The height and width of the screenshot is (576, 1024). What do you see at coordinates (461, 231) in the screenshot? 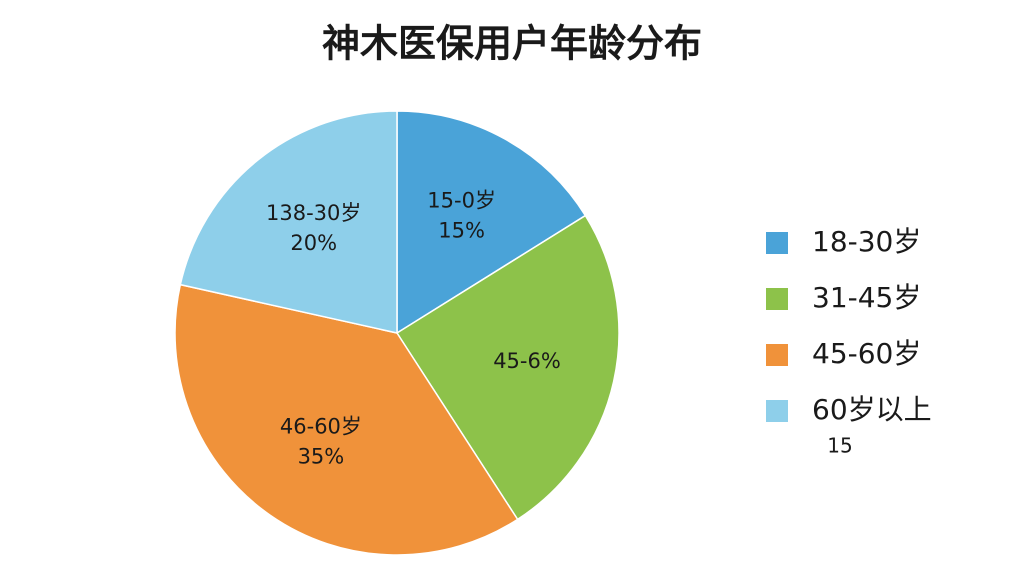
I see `slice-label: 15%` at bounding box center [461, 231].